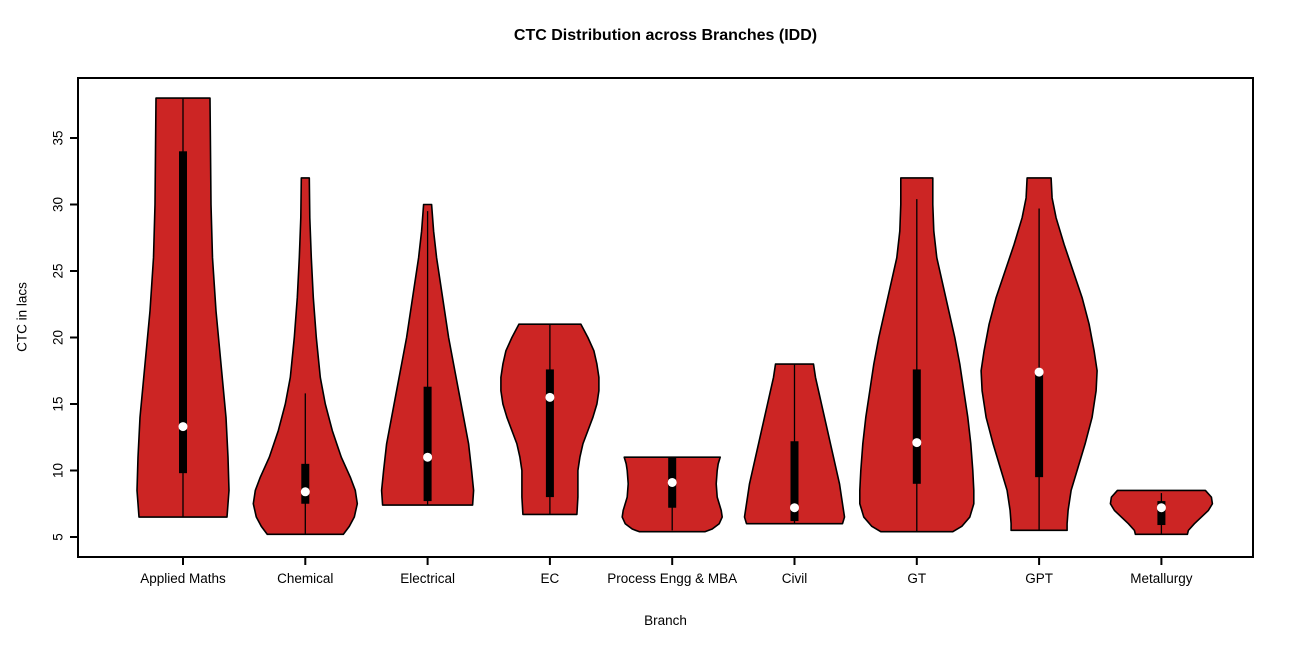  Describe the element at coordinates (305, 483) in the screenshot. I see `iqr-box-chemical` at that location.